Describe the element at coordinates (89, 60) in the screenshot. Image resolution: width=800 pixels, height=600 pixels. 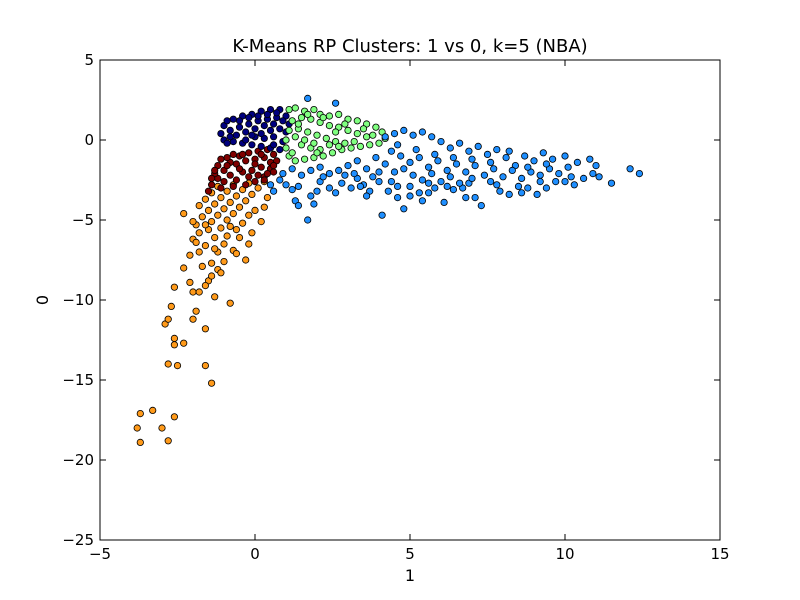
I see `y-tick-label: 5` at that location.